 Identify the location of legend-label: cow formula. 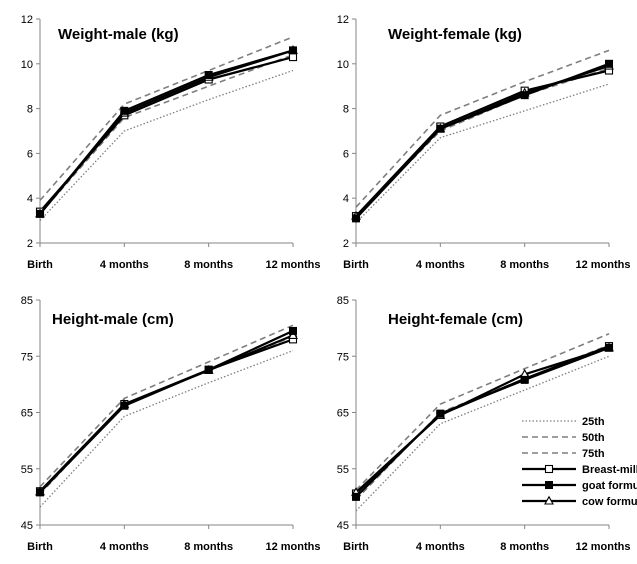
(609, 502).